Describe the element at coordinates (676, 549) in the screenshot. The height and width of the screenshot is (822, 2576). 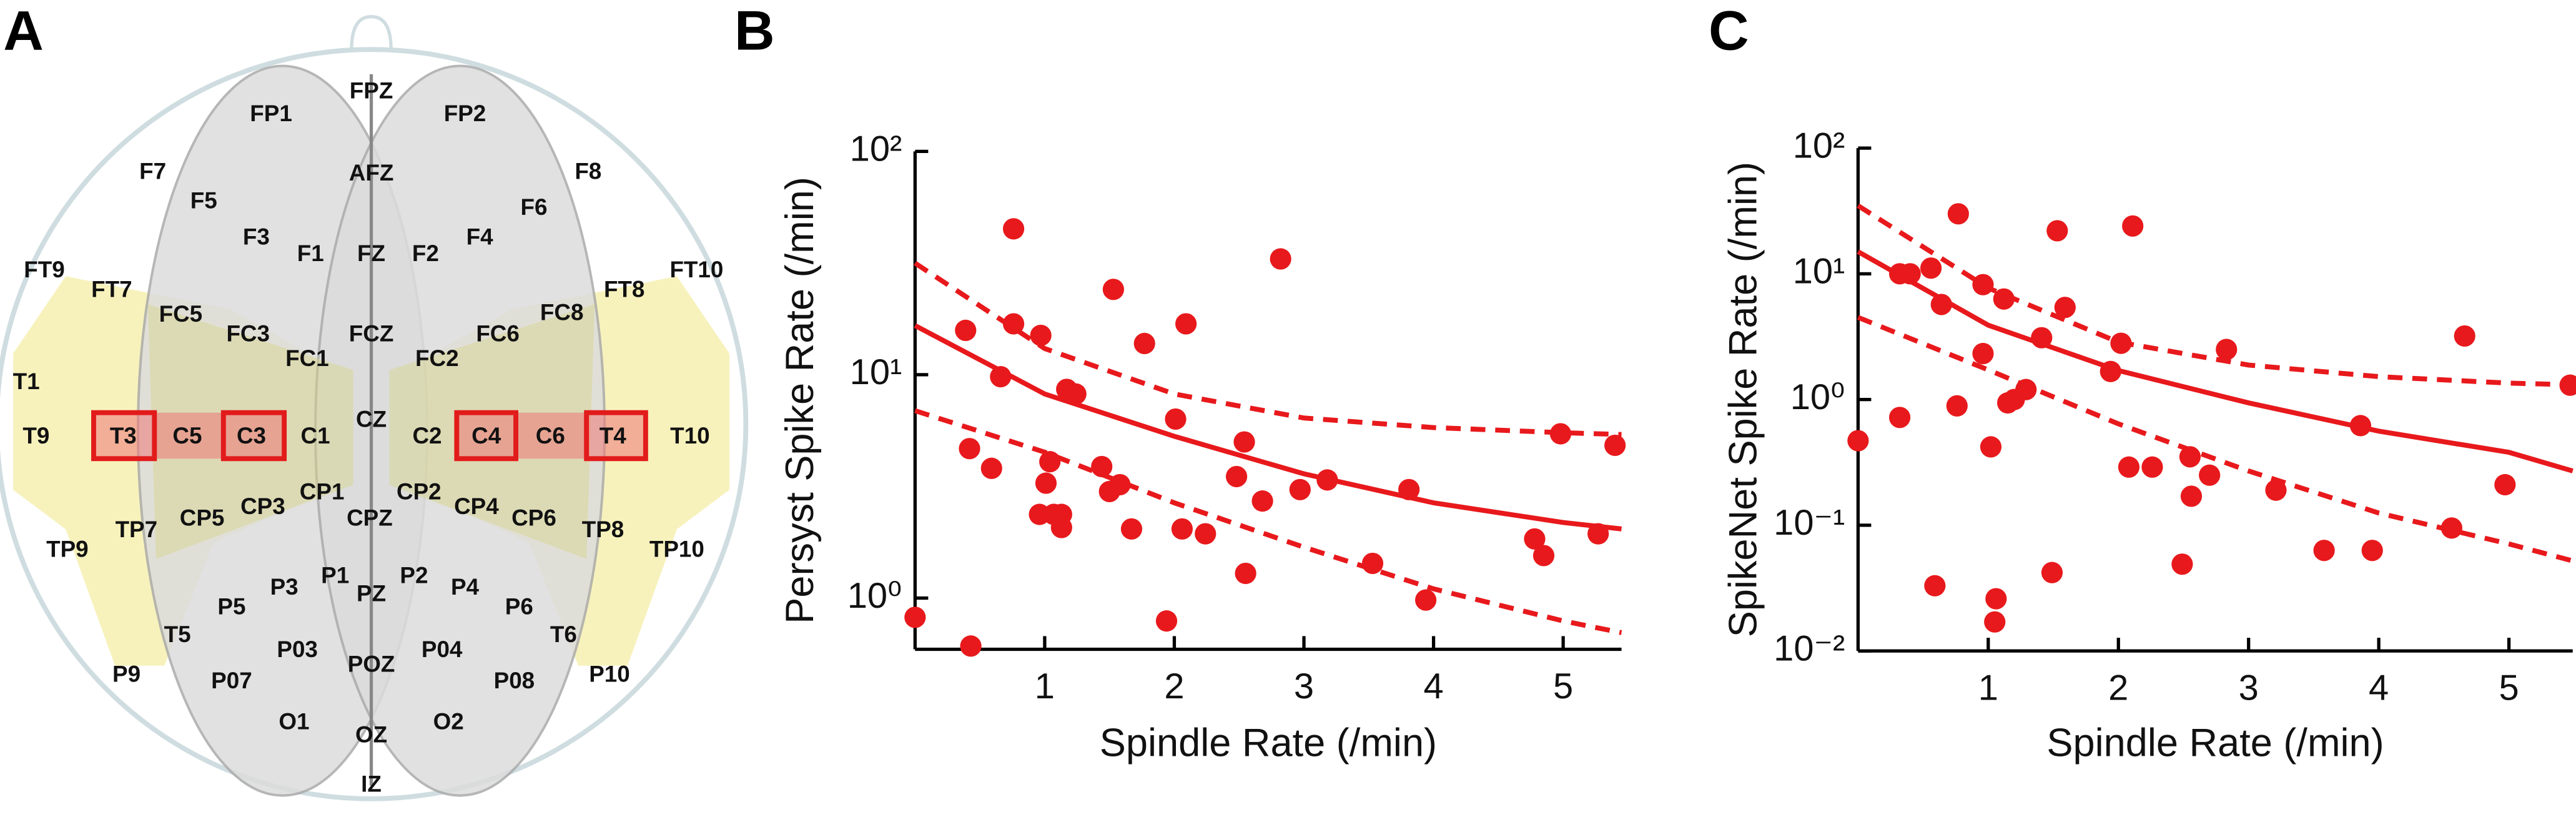
I see `electrode-label: TP10` at that location.